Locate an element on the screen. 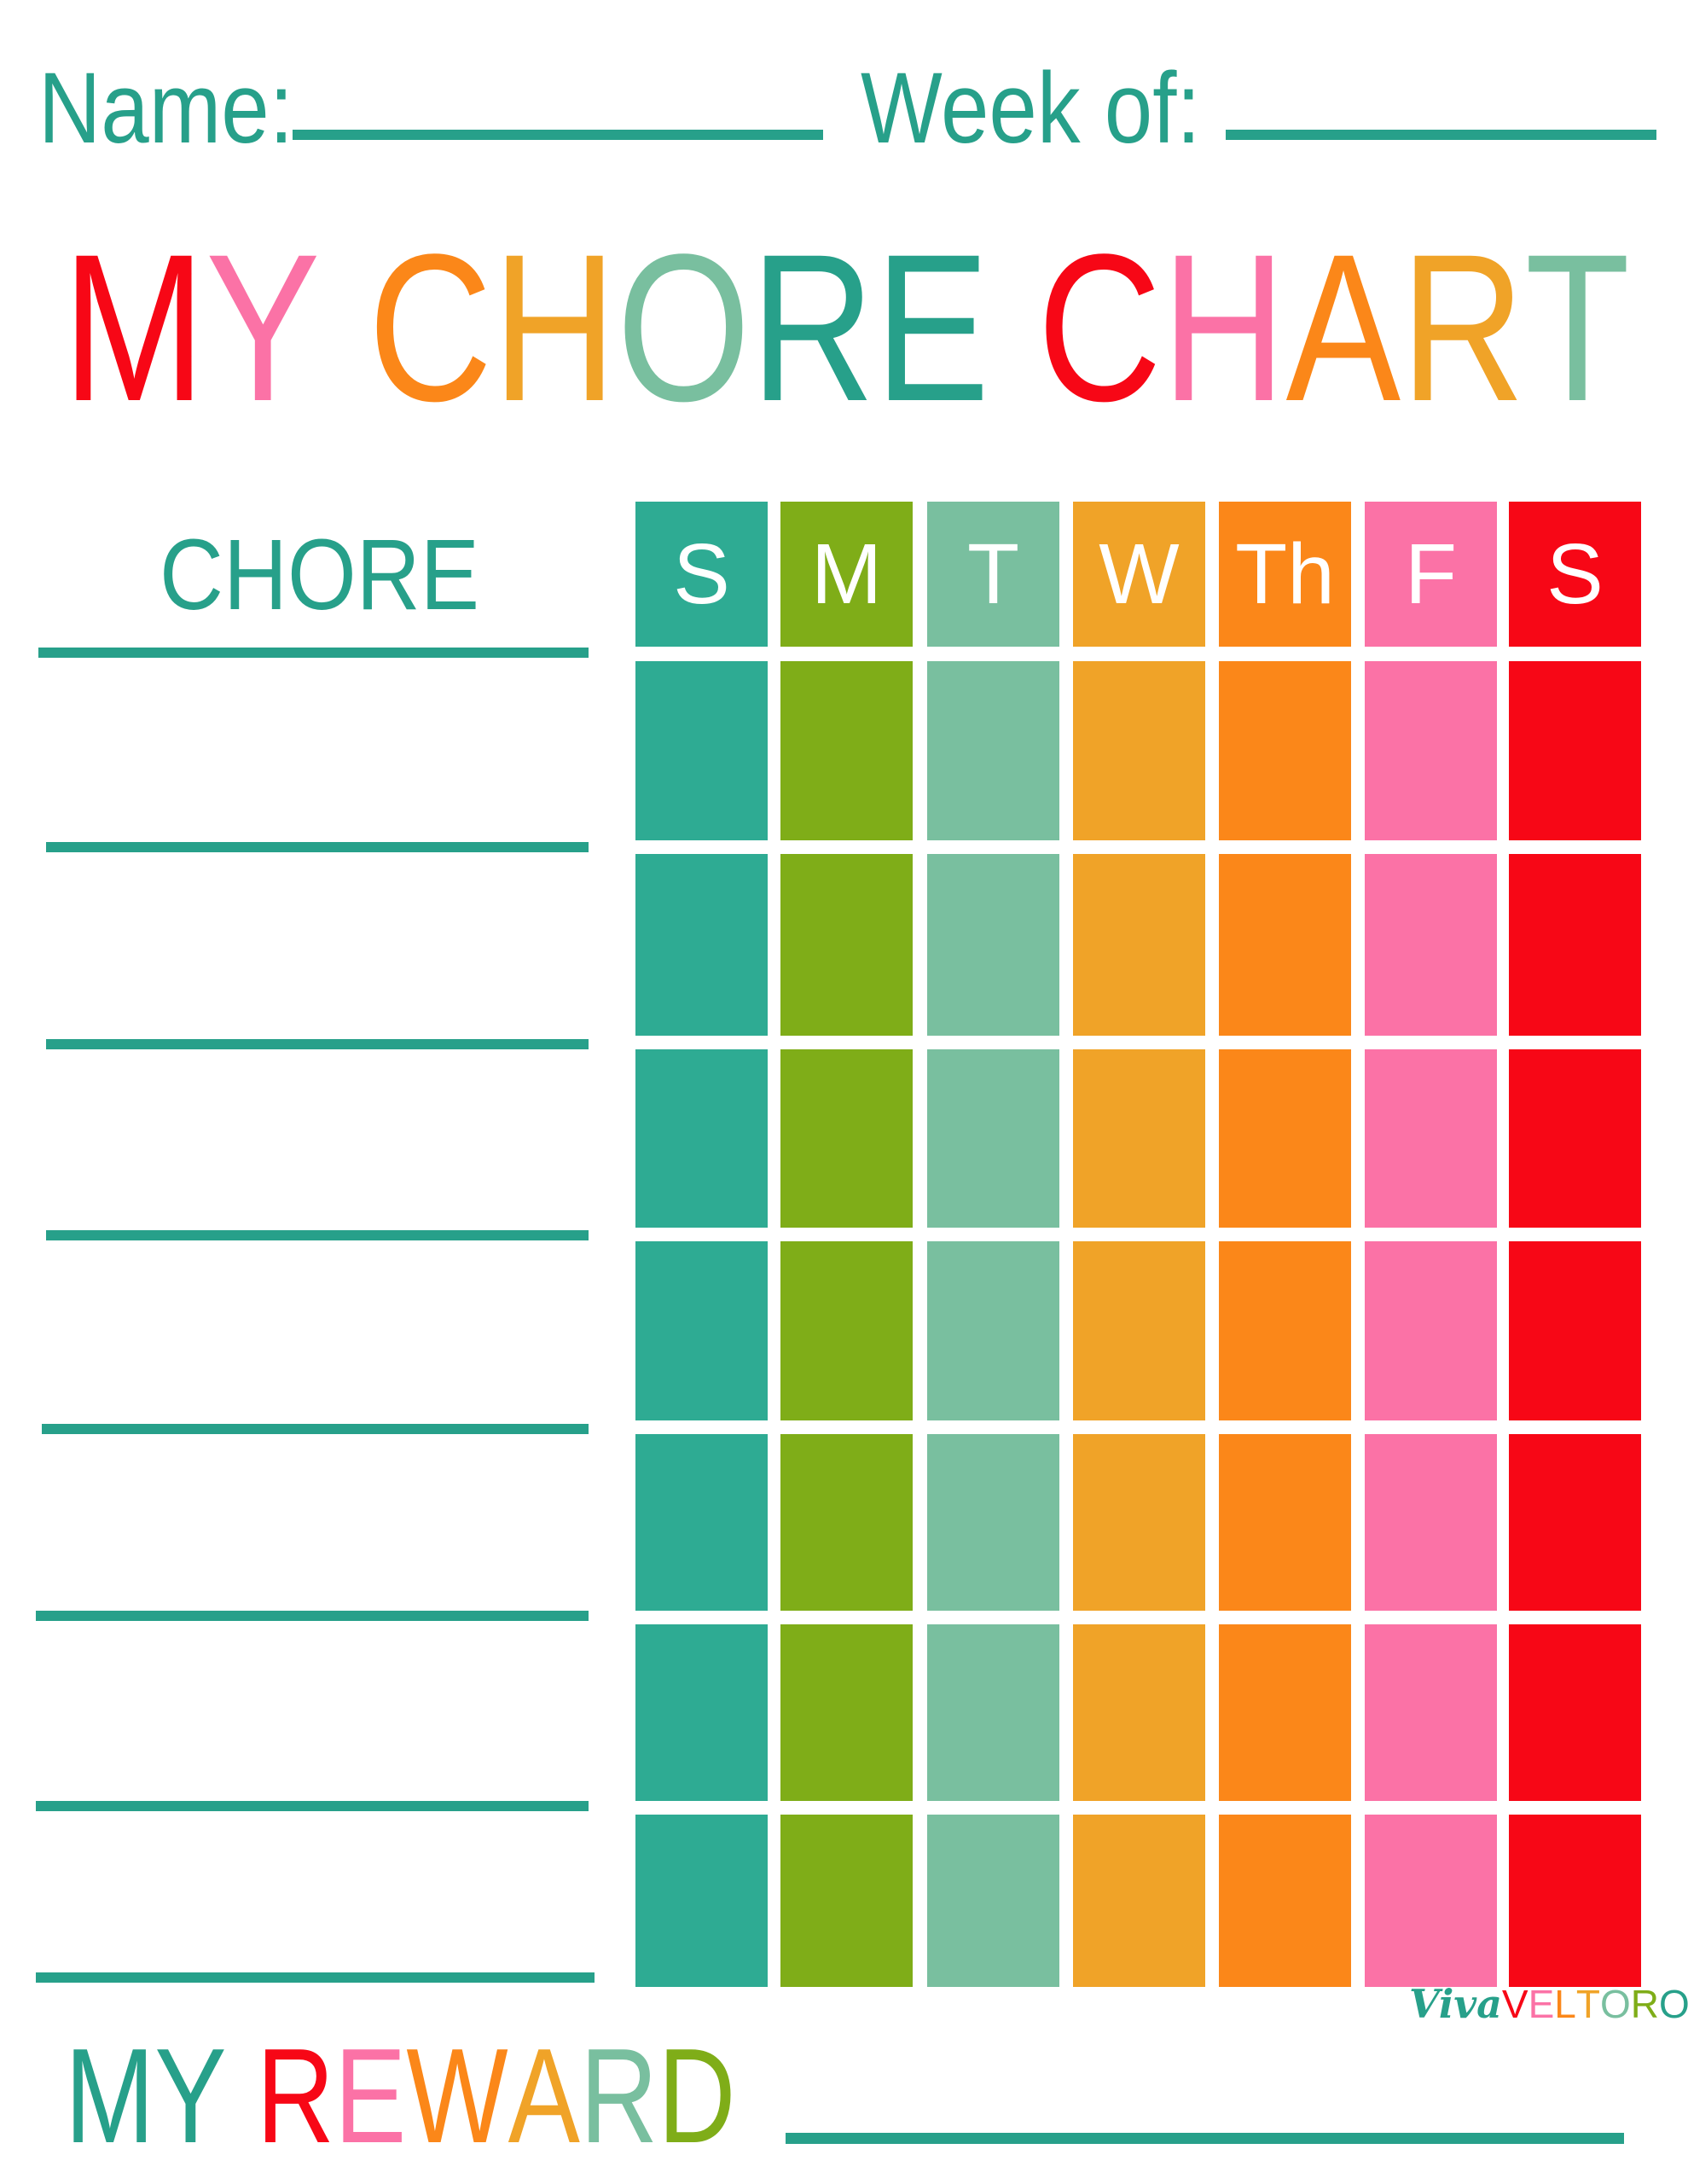 The height and width of the screenshot is (2184, 1688). my-reward-label: MY REWARD is located at coordinates (400, 2096).